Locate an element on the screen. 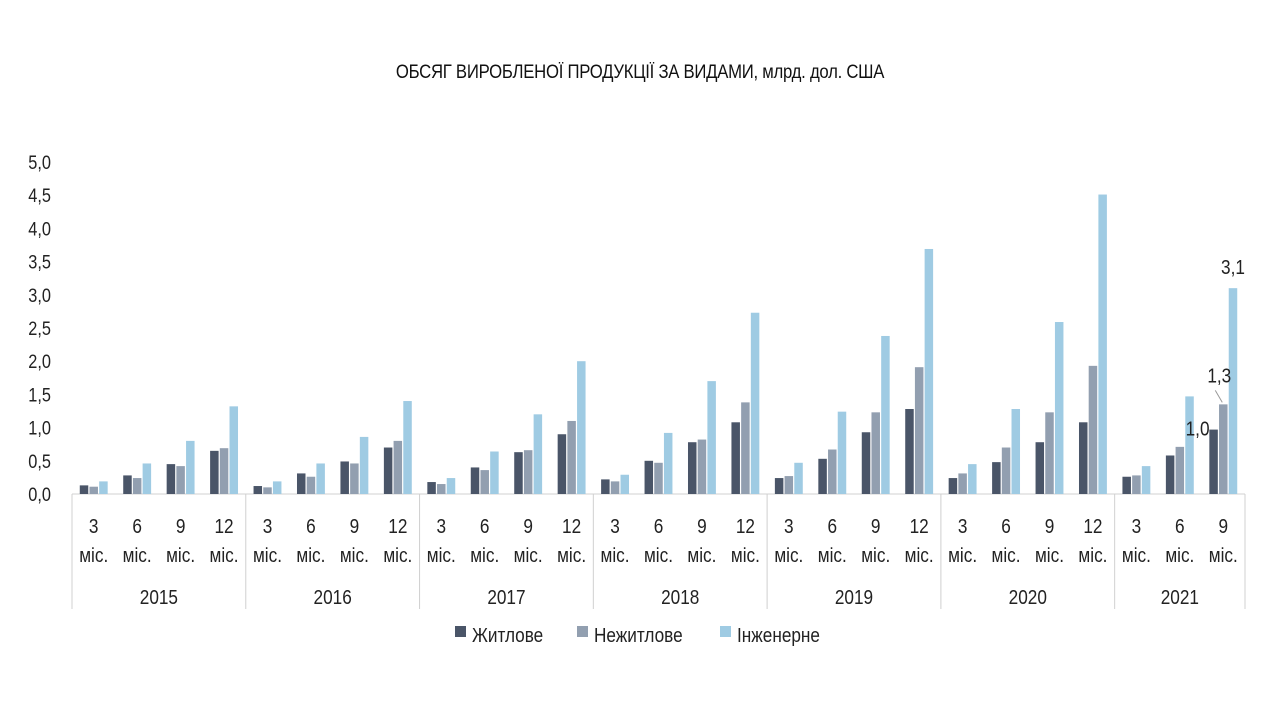 This screenshot has height=725, width=1280. y-tick-label: 2,5 is located at coordinates (39, 328).